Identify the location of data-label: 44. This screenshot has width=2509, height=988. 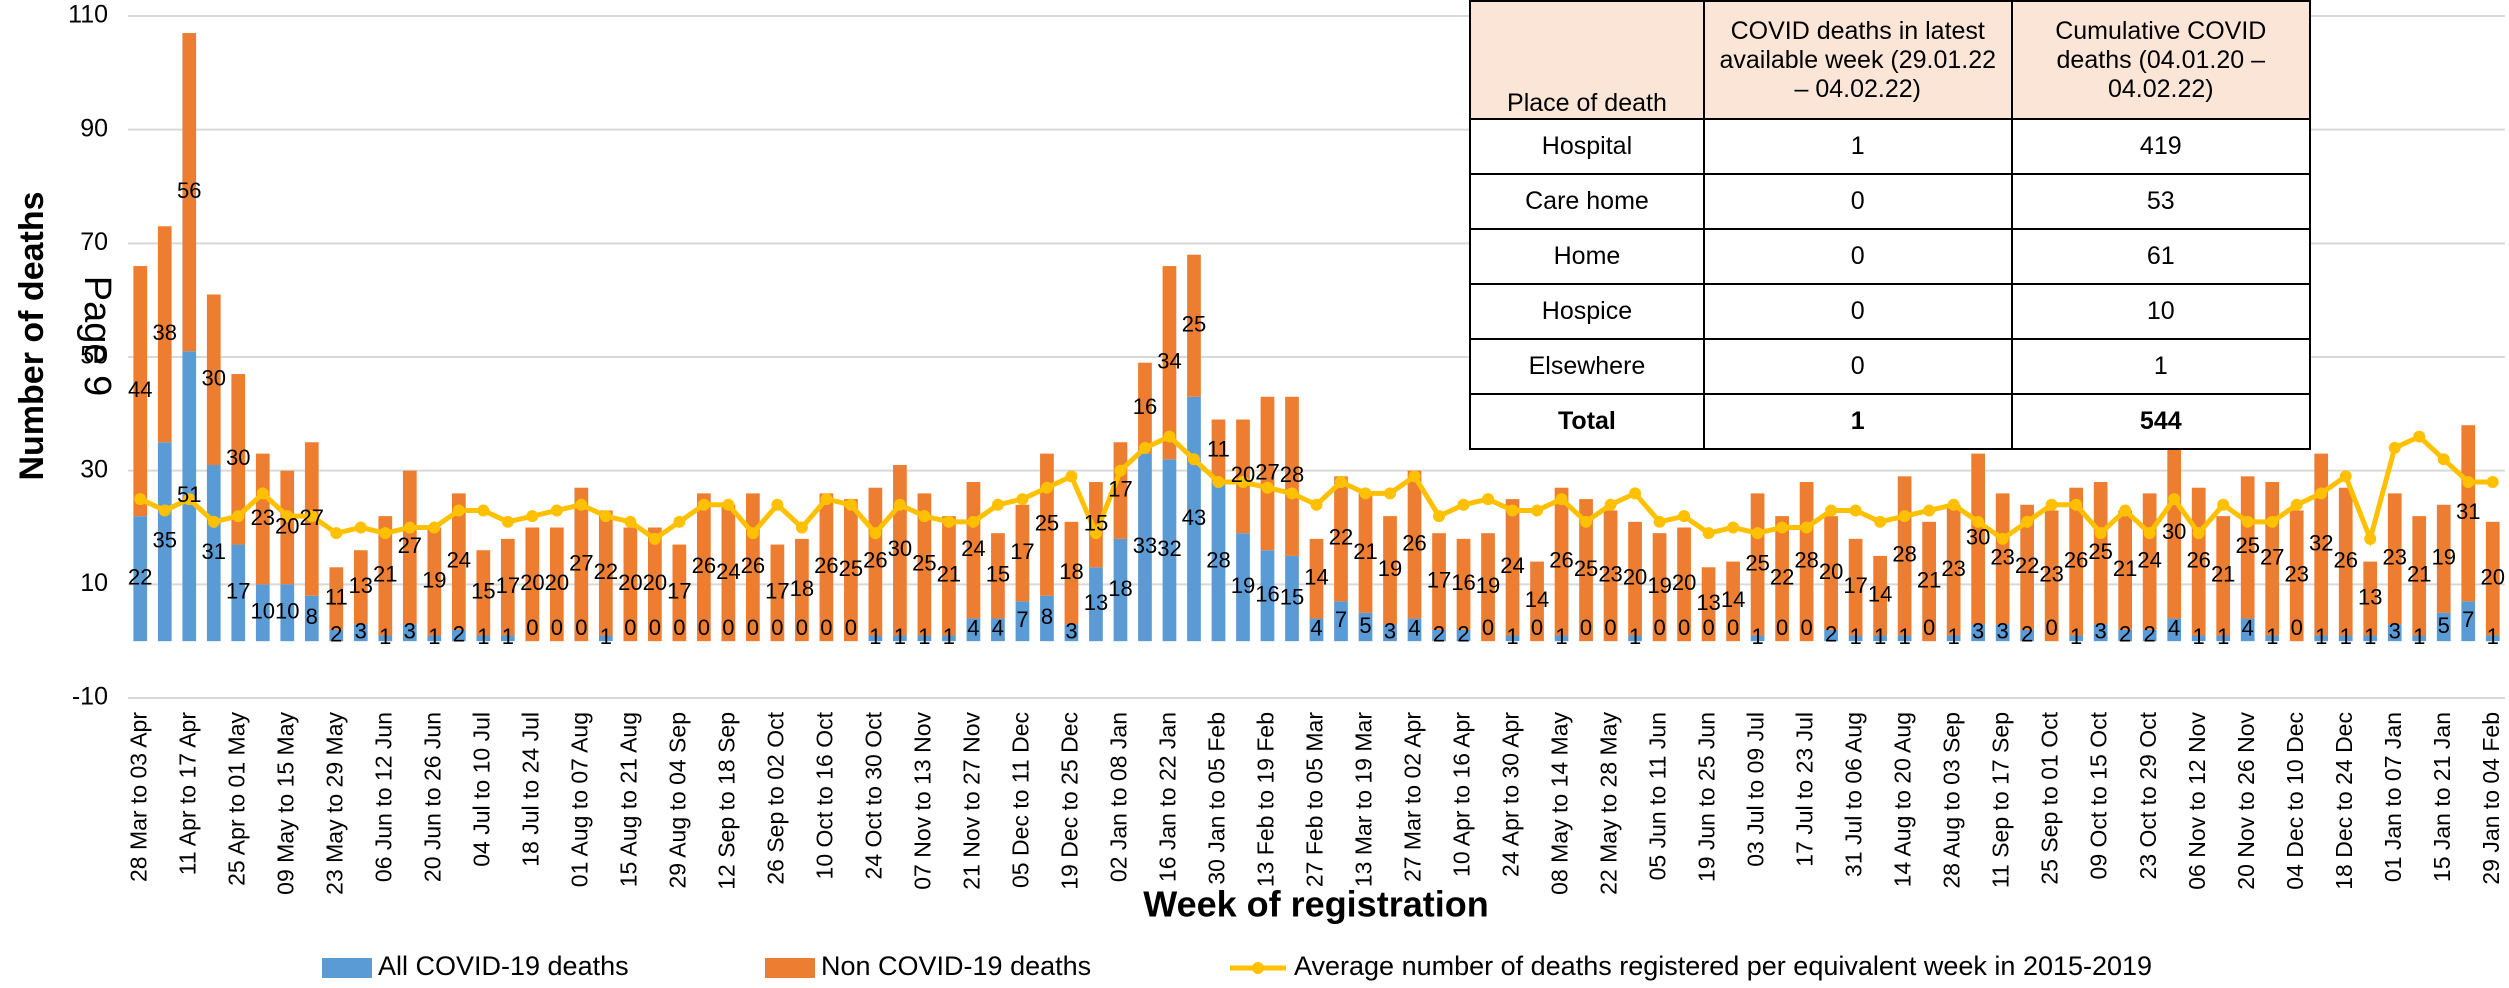
(140, 389).